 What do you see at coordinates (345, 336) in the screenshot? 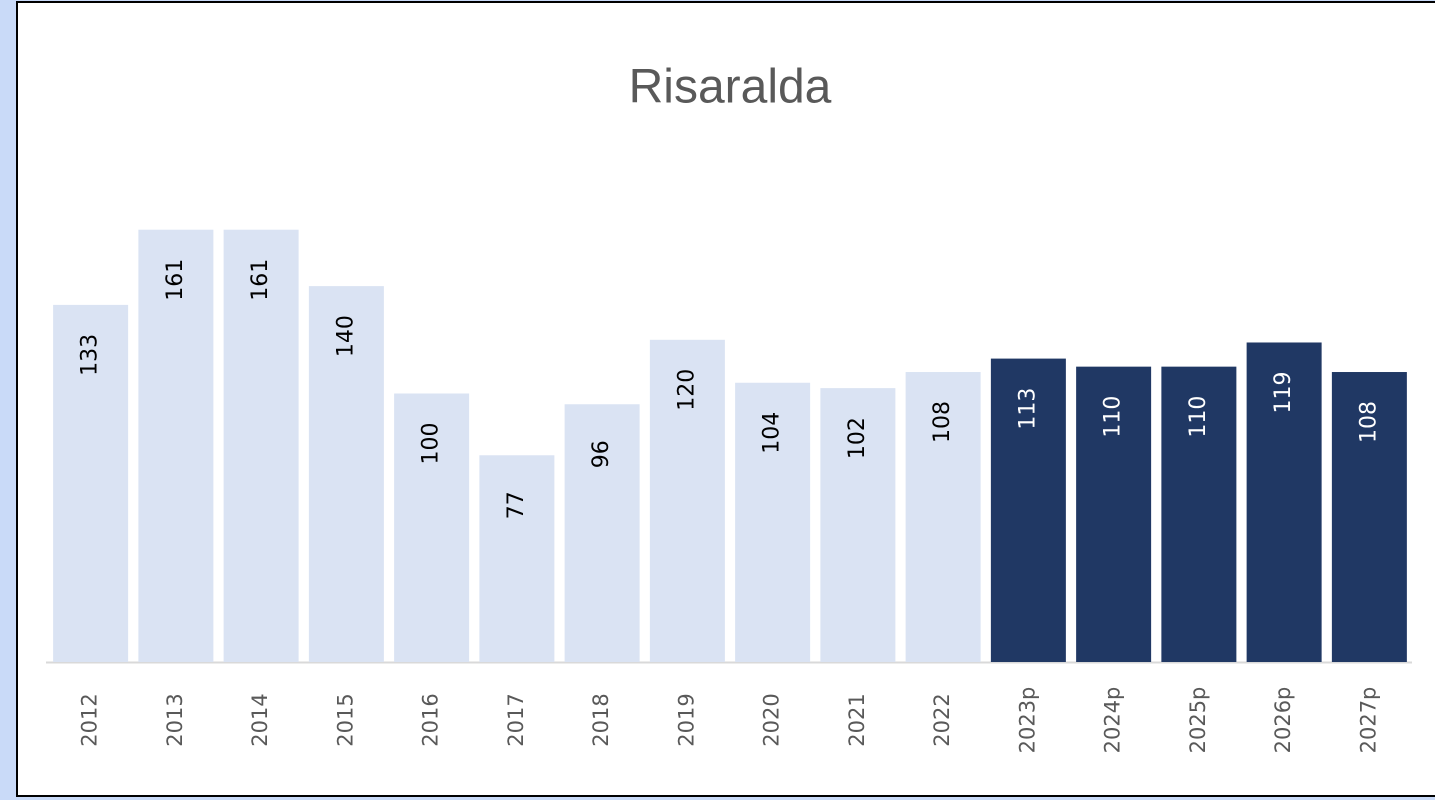
I see `value-label: 140` at bounding box center [345, 336].